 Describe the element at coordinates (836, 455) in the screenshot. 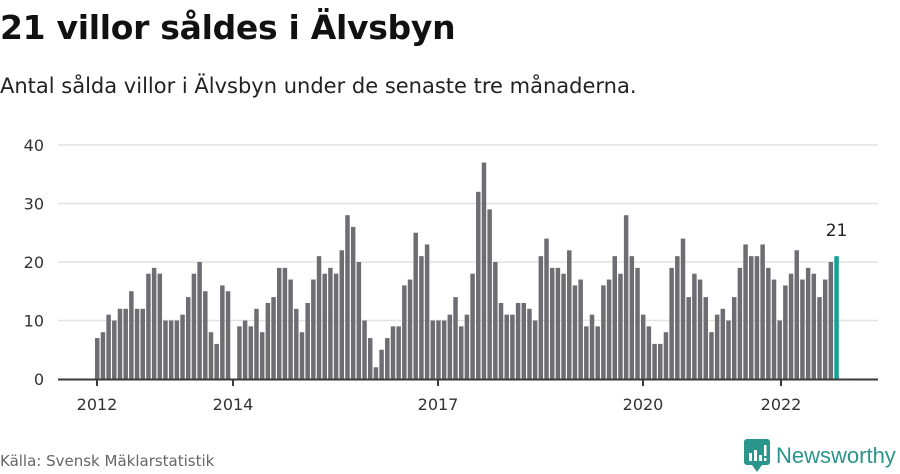

I see `brand-name: Newsworthy` at that location.